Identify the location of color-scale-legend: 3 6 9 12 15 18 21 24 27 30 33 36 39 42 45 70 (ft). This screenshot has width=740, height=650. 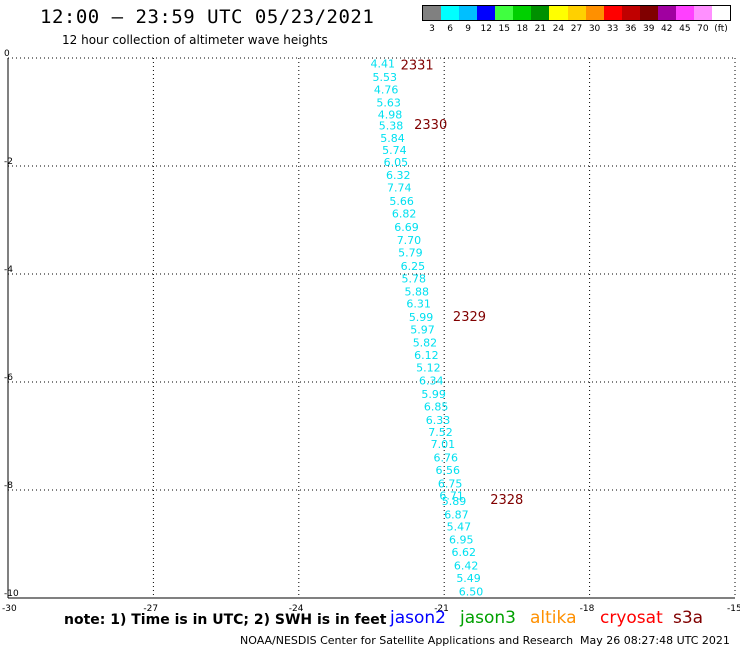
(579, 20).